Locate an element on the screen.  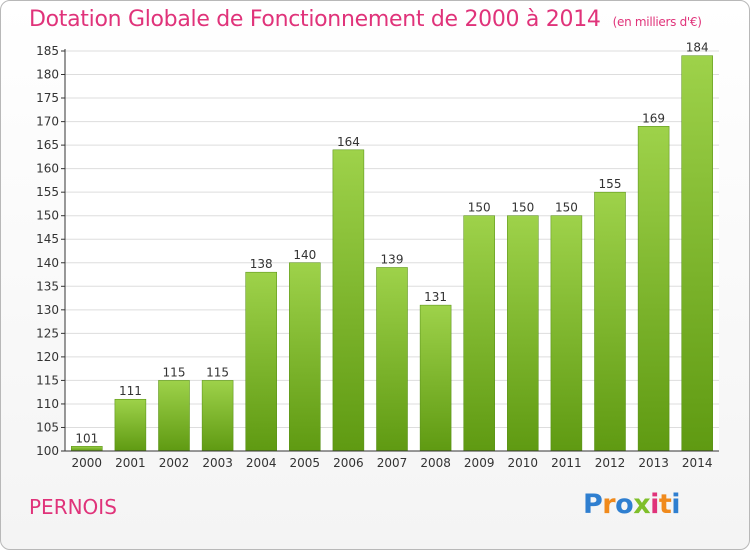
y-tick-label: 120 is located at coordinates (47, 357).